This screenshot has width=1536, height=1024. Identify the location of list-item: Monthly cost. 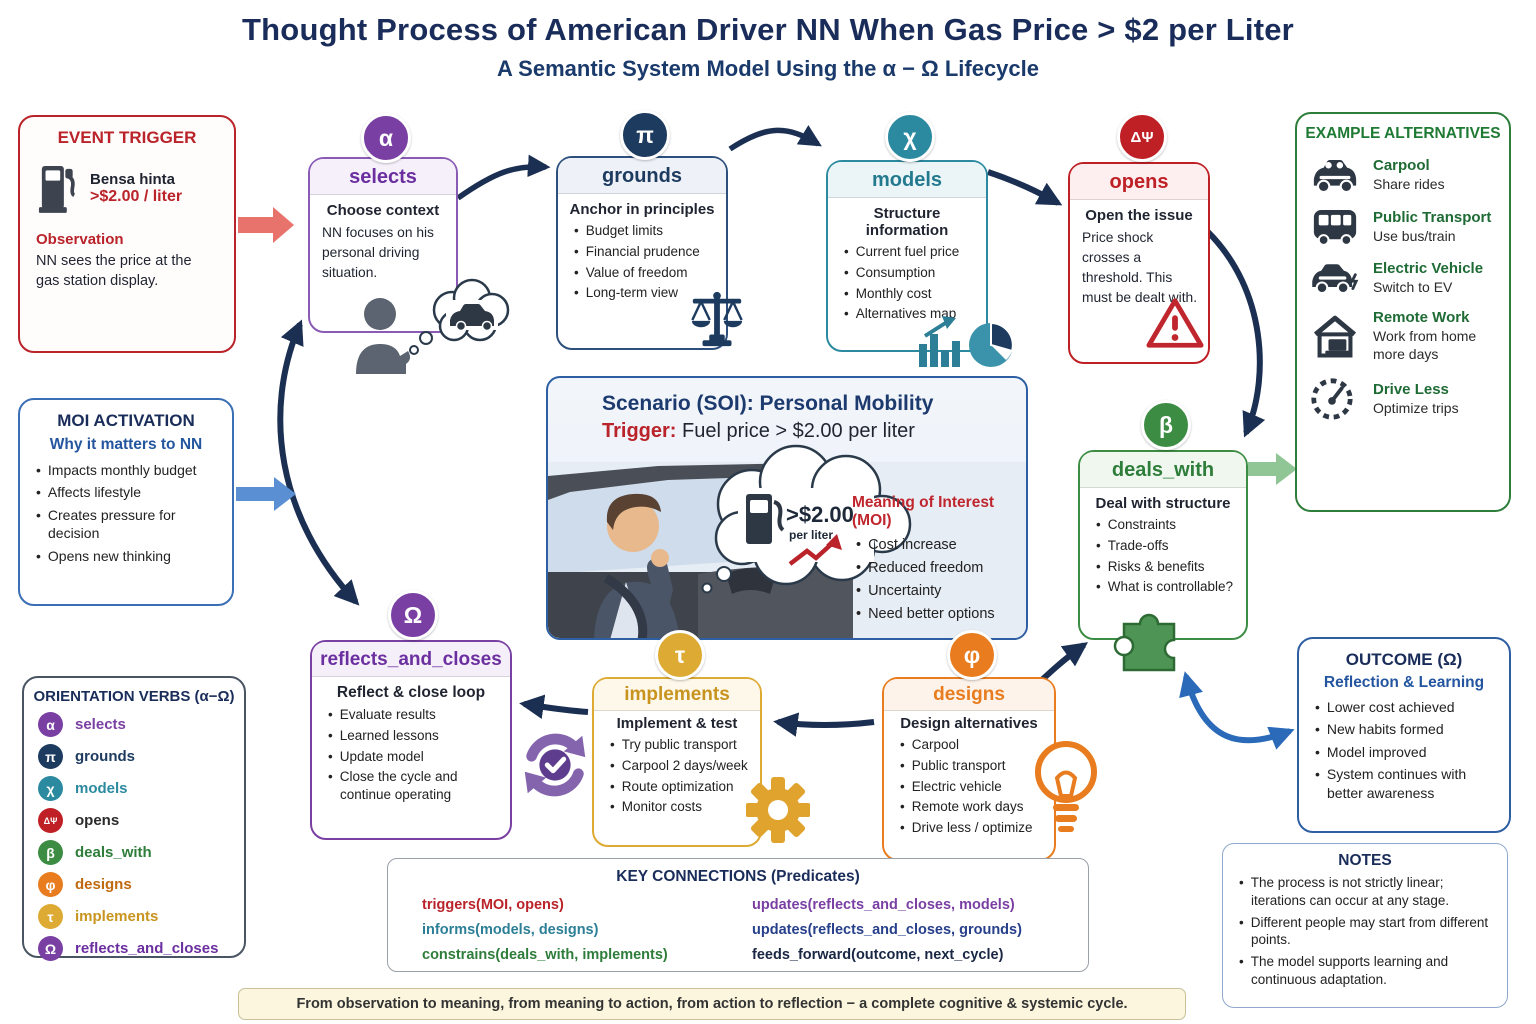
(911, 294).